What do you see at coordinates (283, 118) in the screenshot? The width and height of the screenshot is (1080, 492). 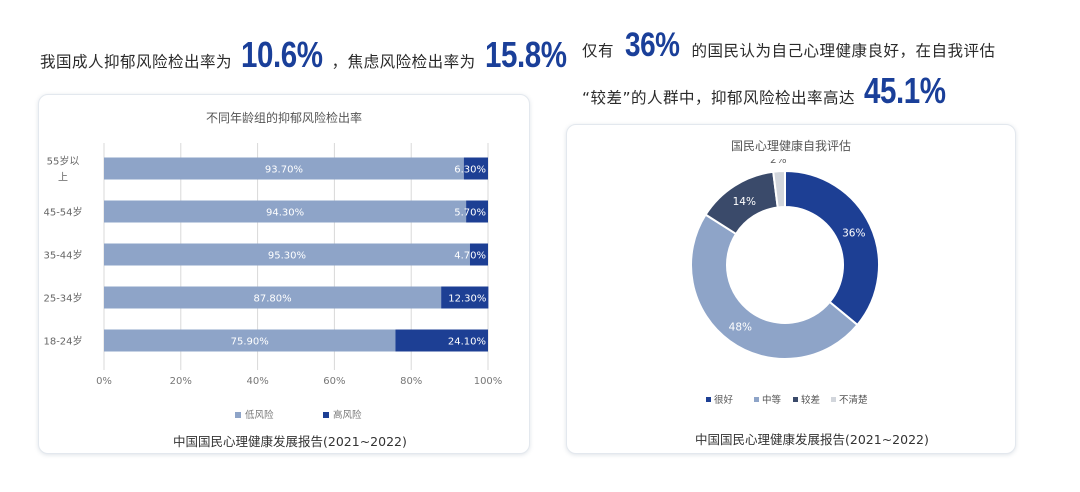 I see `bar-chart-title: 不同年龄组的抑郁风险检出率` at bounding box center [283, 118].